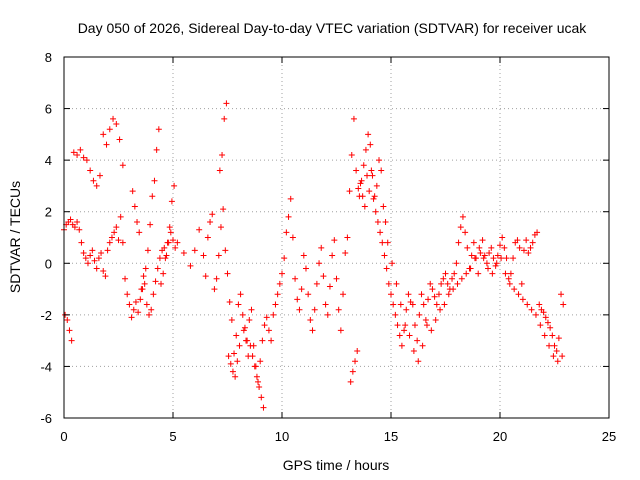  What do you see at coordinates (46, 418) in the screenshot?
I see `y-tick-label: -6` at bounding box center [46, 418].